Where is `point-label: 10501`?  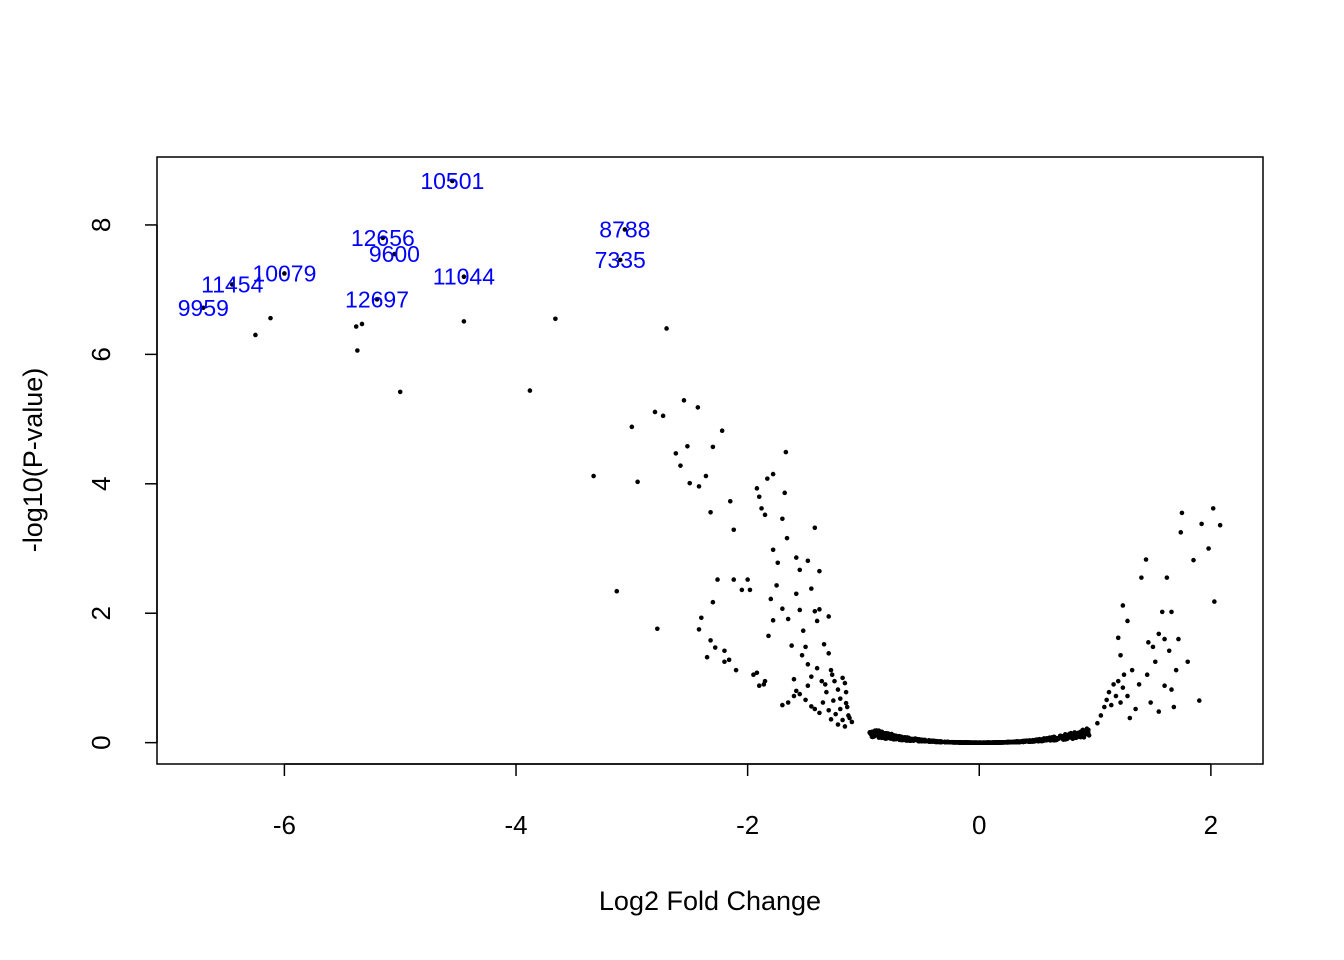 point-label: 10501 is located at coordinates (452, 181).